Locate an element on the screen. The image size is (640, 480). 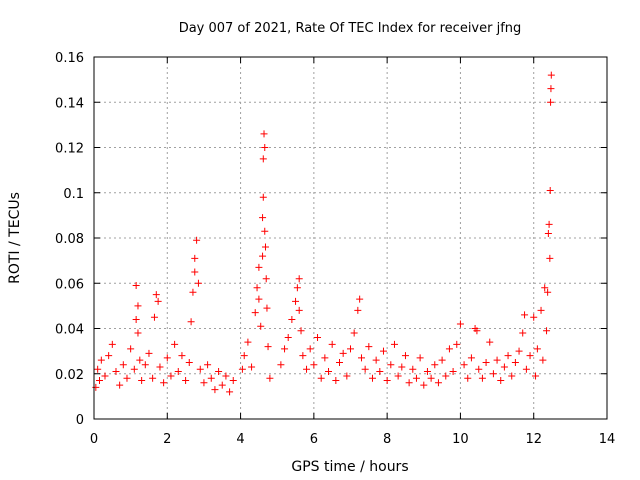
x-tick-label: 8 is located at coordinates (387, 439).